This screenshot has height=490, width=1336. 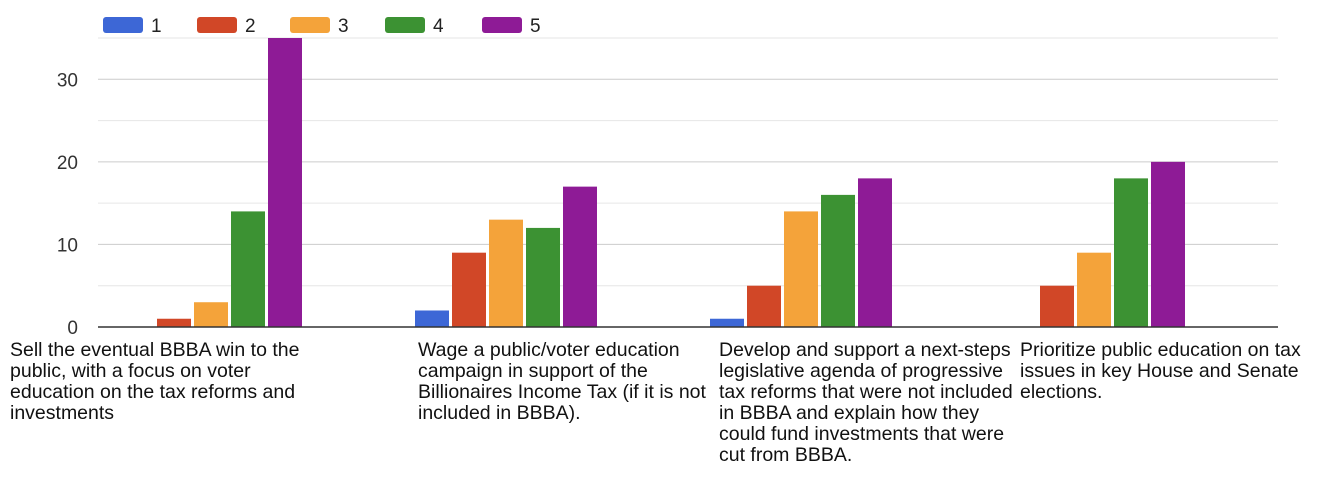 I want to click on legend-item: 5, so click(x=511, y=26).